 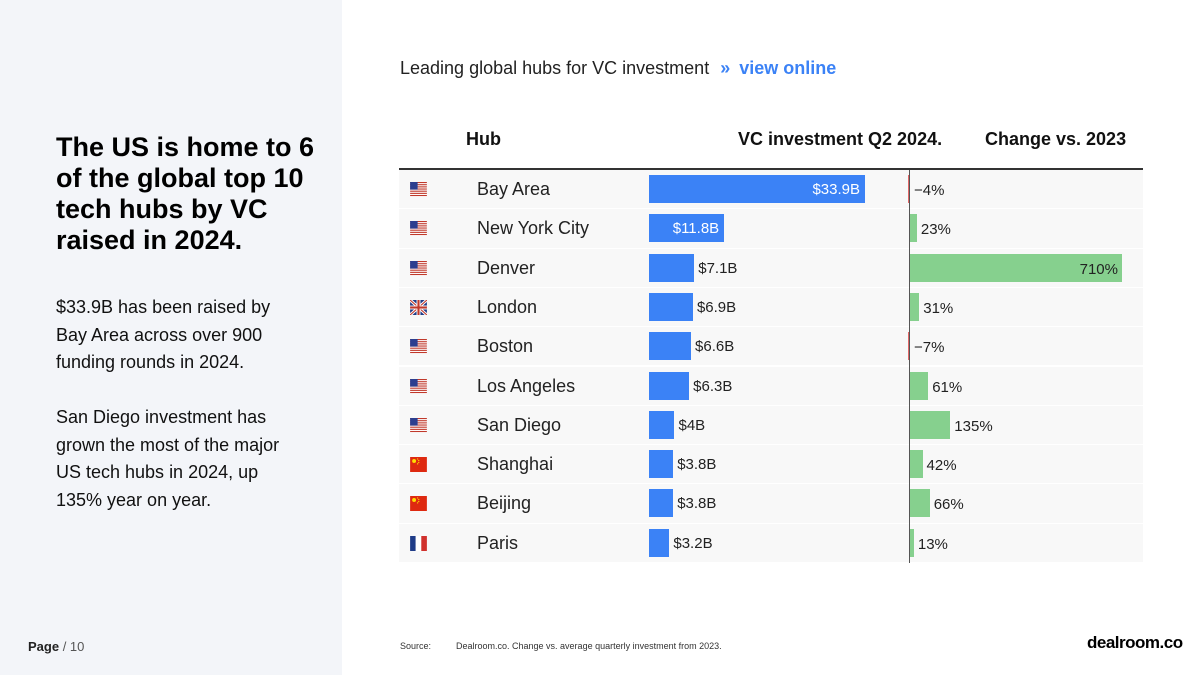 I want to click on double-chevron-right-icon: », so click(x=725, y=68).